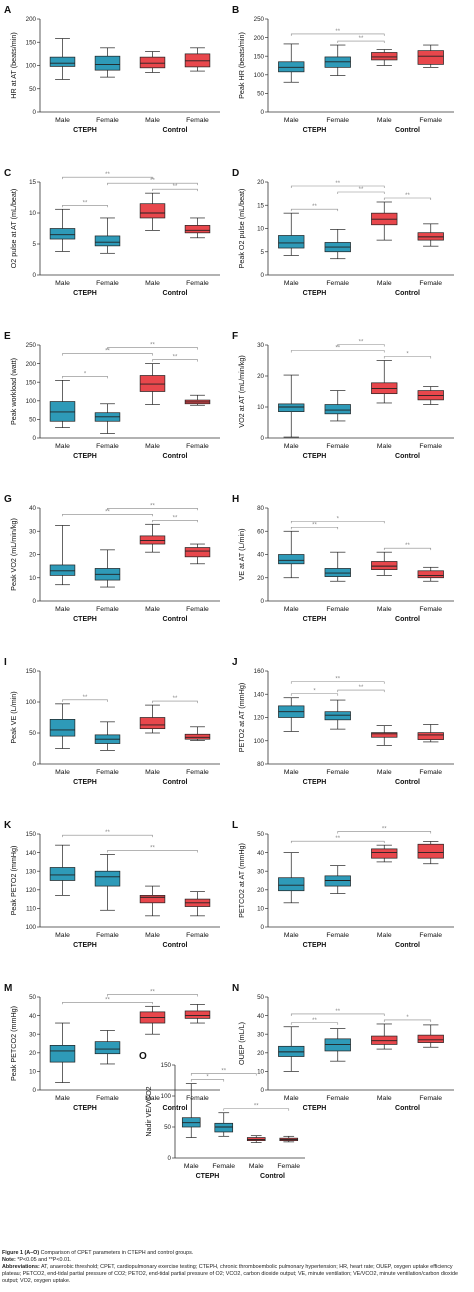 The image size is (474, 1292). I want to click on y-axis-label: Peak VO2 (mL/min/kg), so click(13, 554).